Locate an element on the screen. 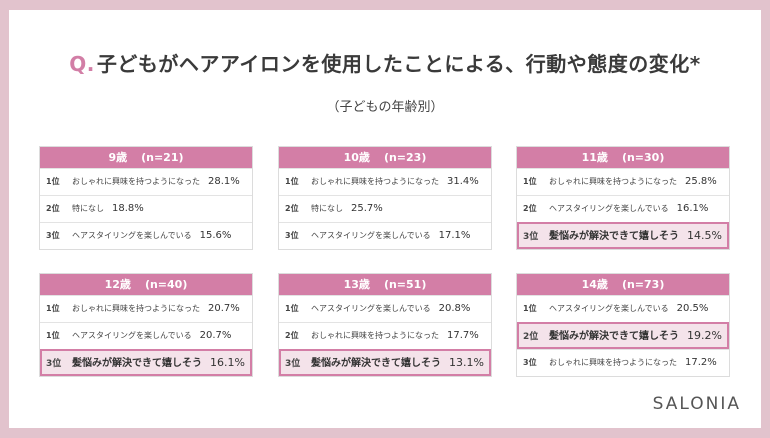  card-age: 10歳 is located at coordinates (356, 157).